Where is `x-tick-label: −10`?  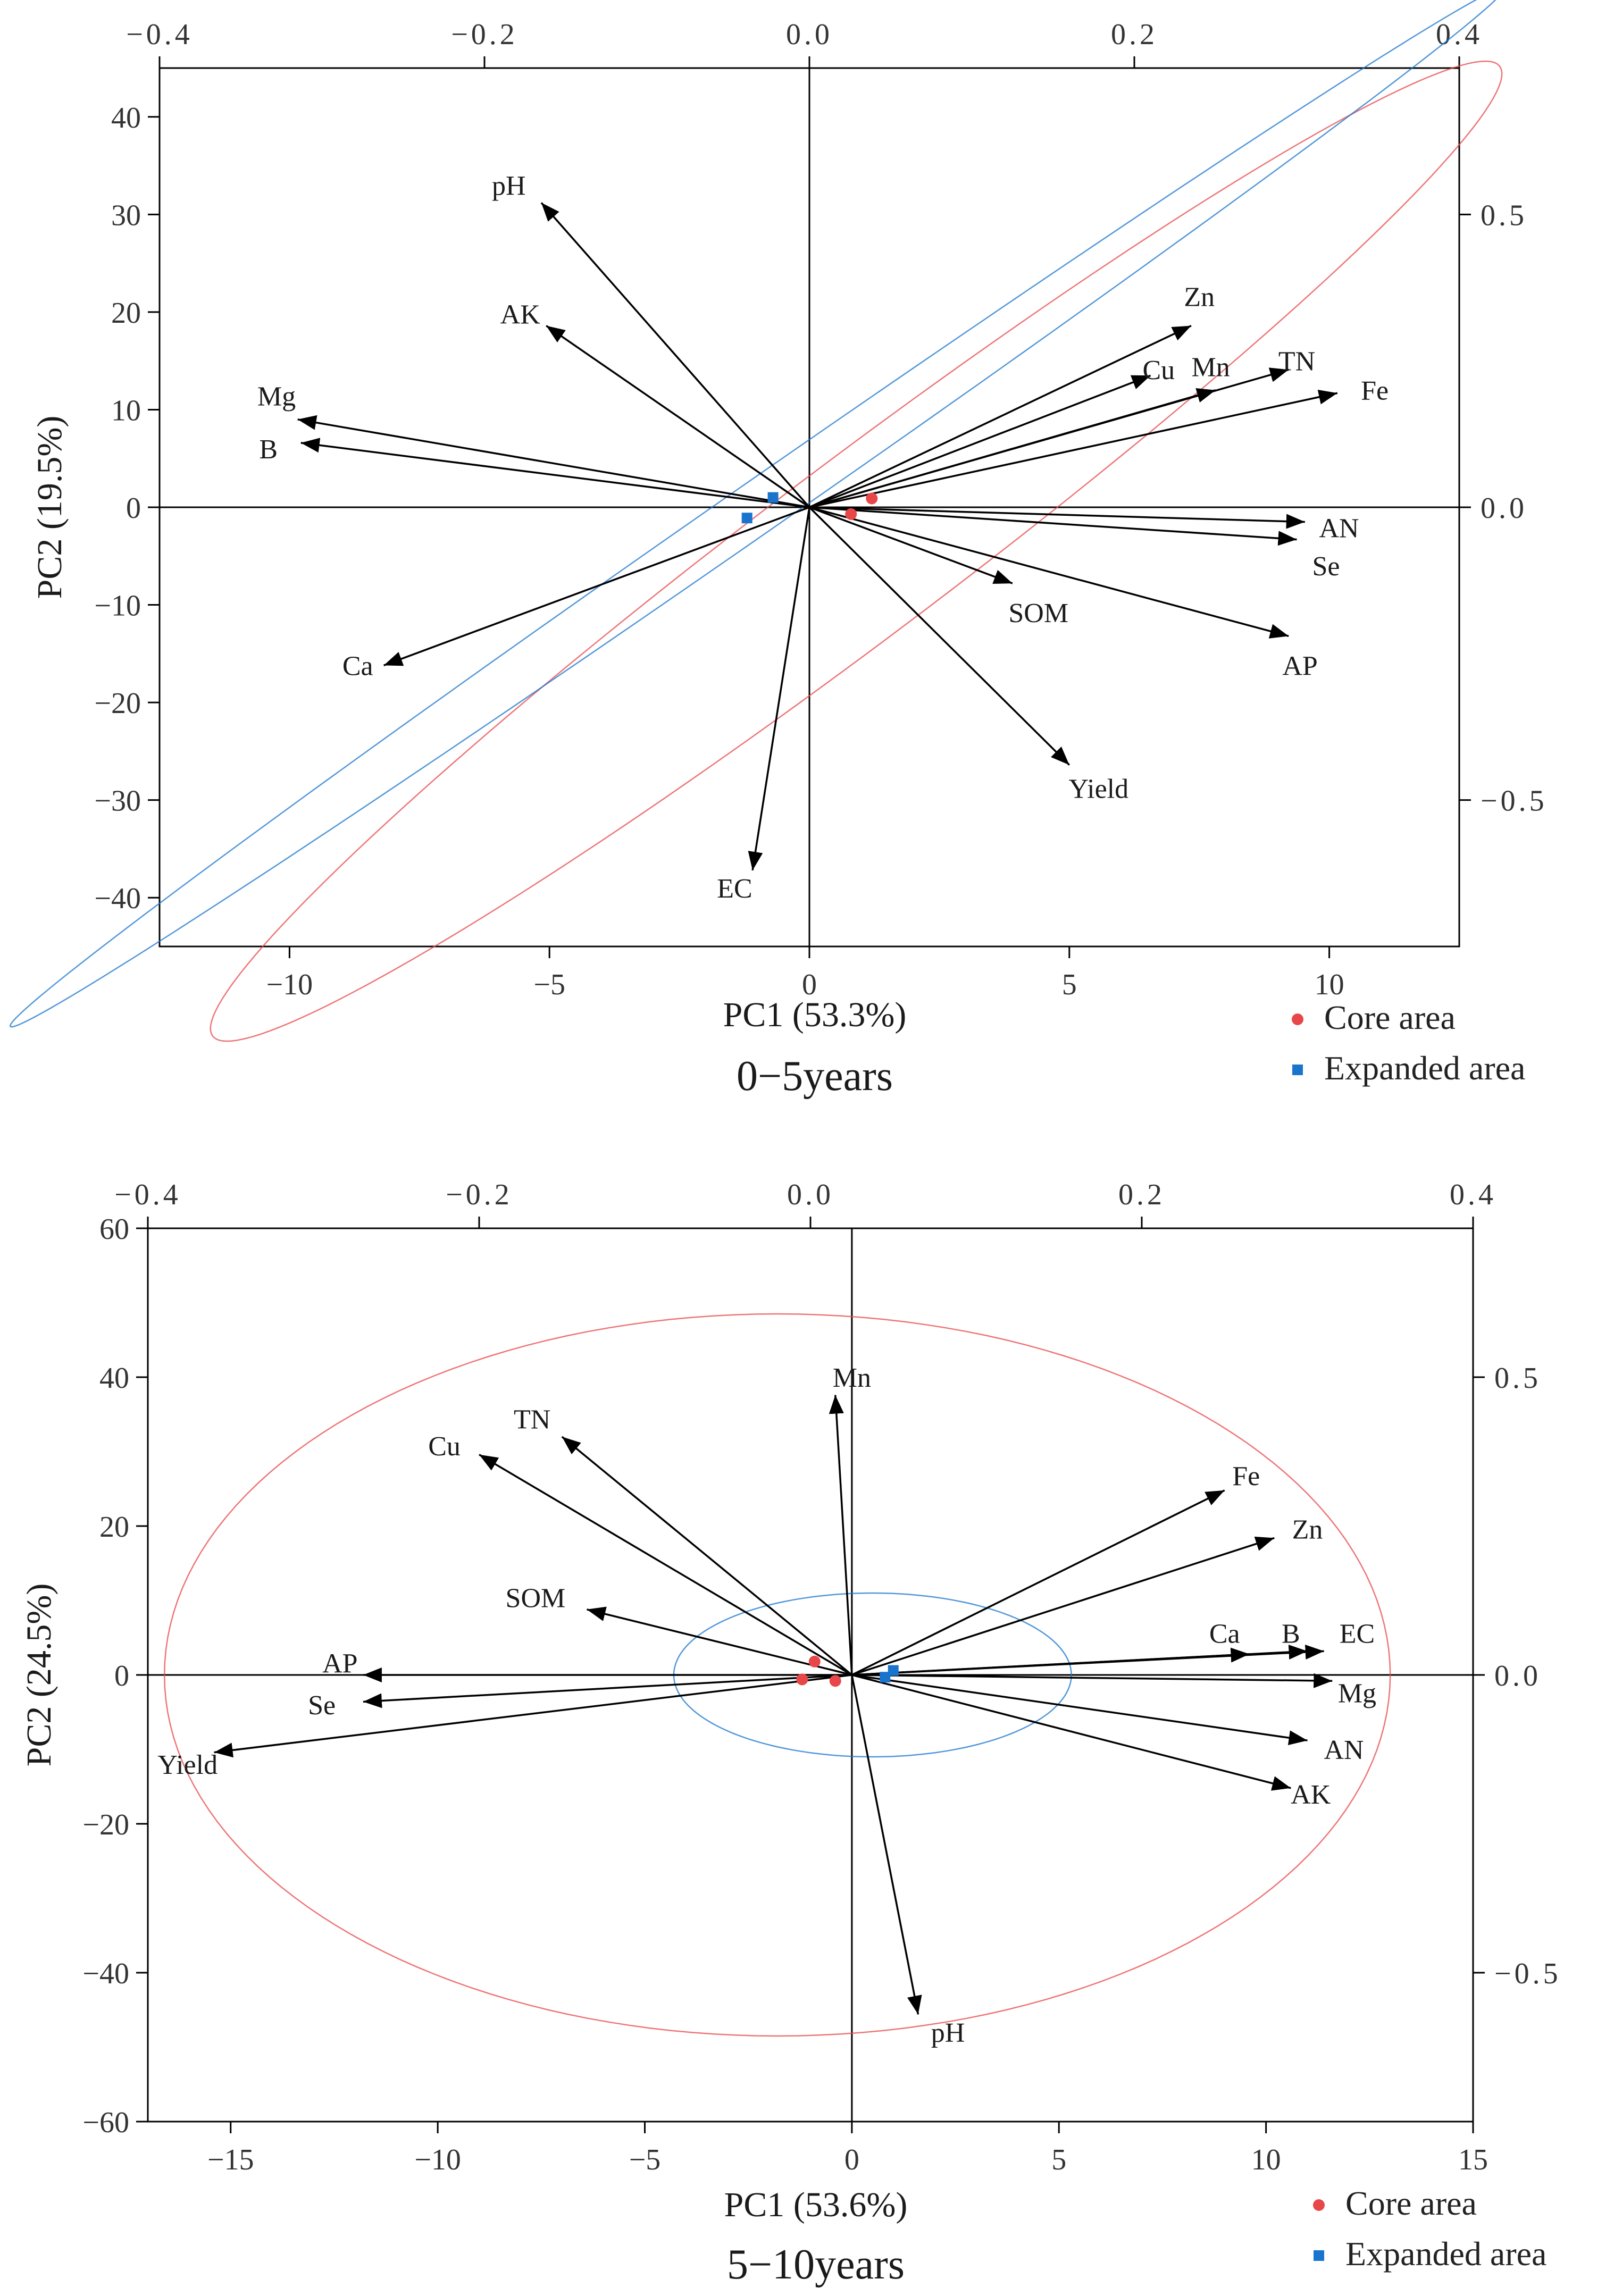 x-tick-label: −10 is located at coordinates (289, 985).